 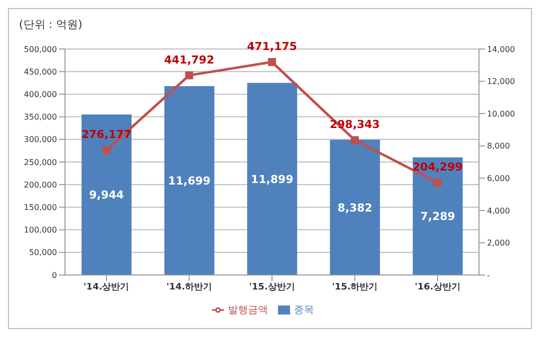 What do you see at coordinates (189, 287) in the screenshot?
I see `x-tick-label: '14.하반기` at bounding box center [189, 287].